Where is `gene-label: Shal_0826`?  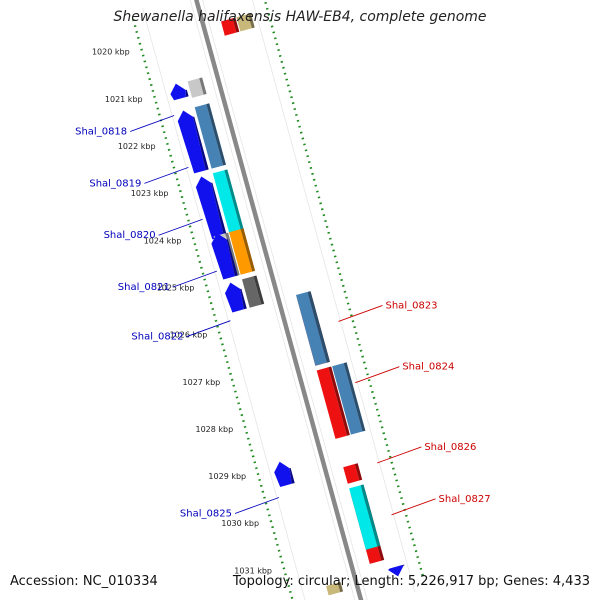
gene-label: Shal_0826 is located at coordinates (450, 447).